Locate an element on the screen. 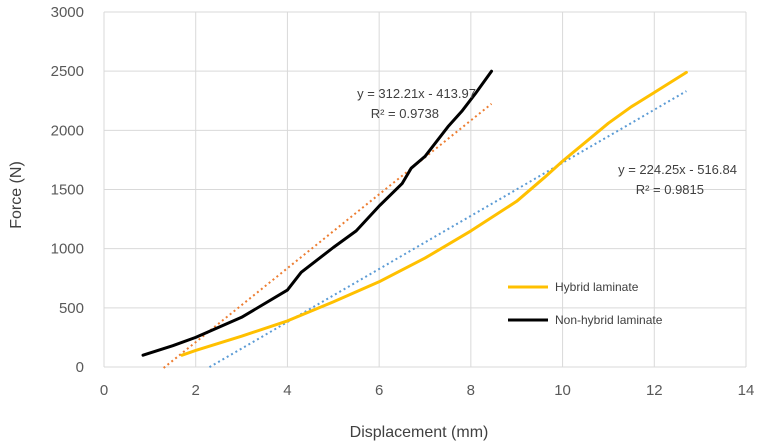  trendline-r2-non-hybrid: R² = 0.9738 is located at coordinates (405, 113).